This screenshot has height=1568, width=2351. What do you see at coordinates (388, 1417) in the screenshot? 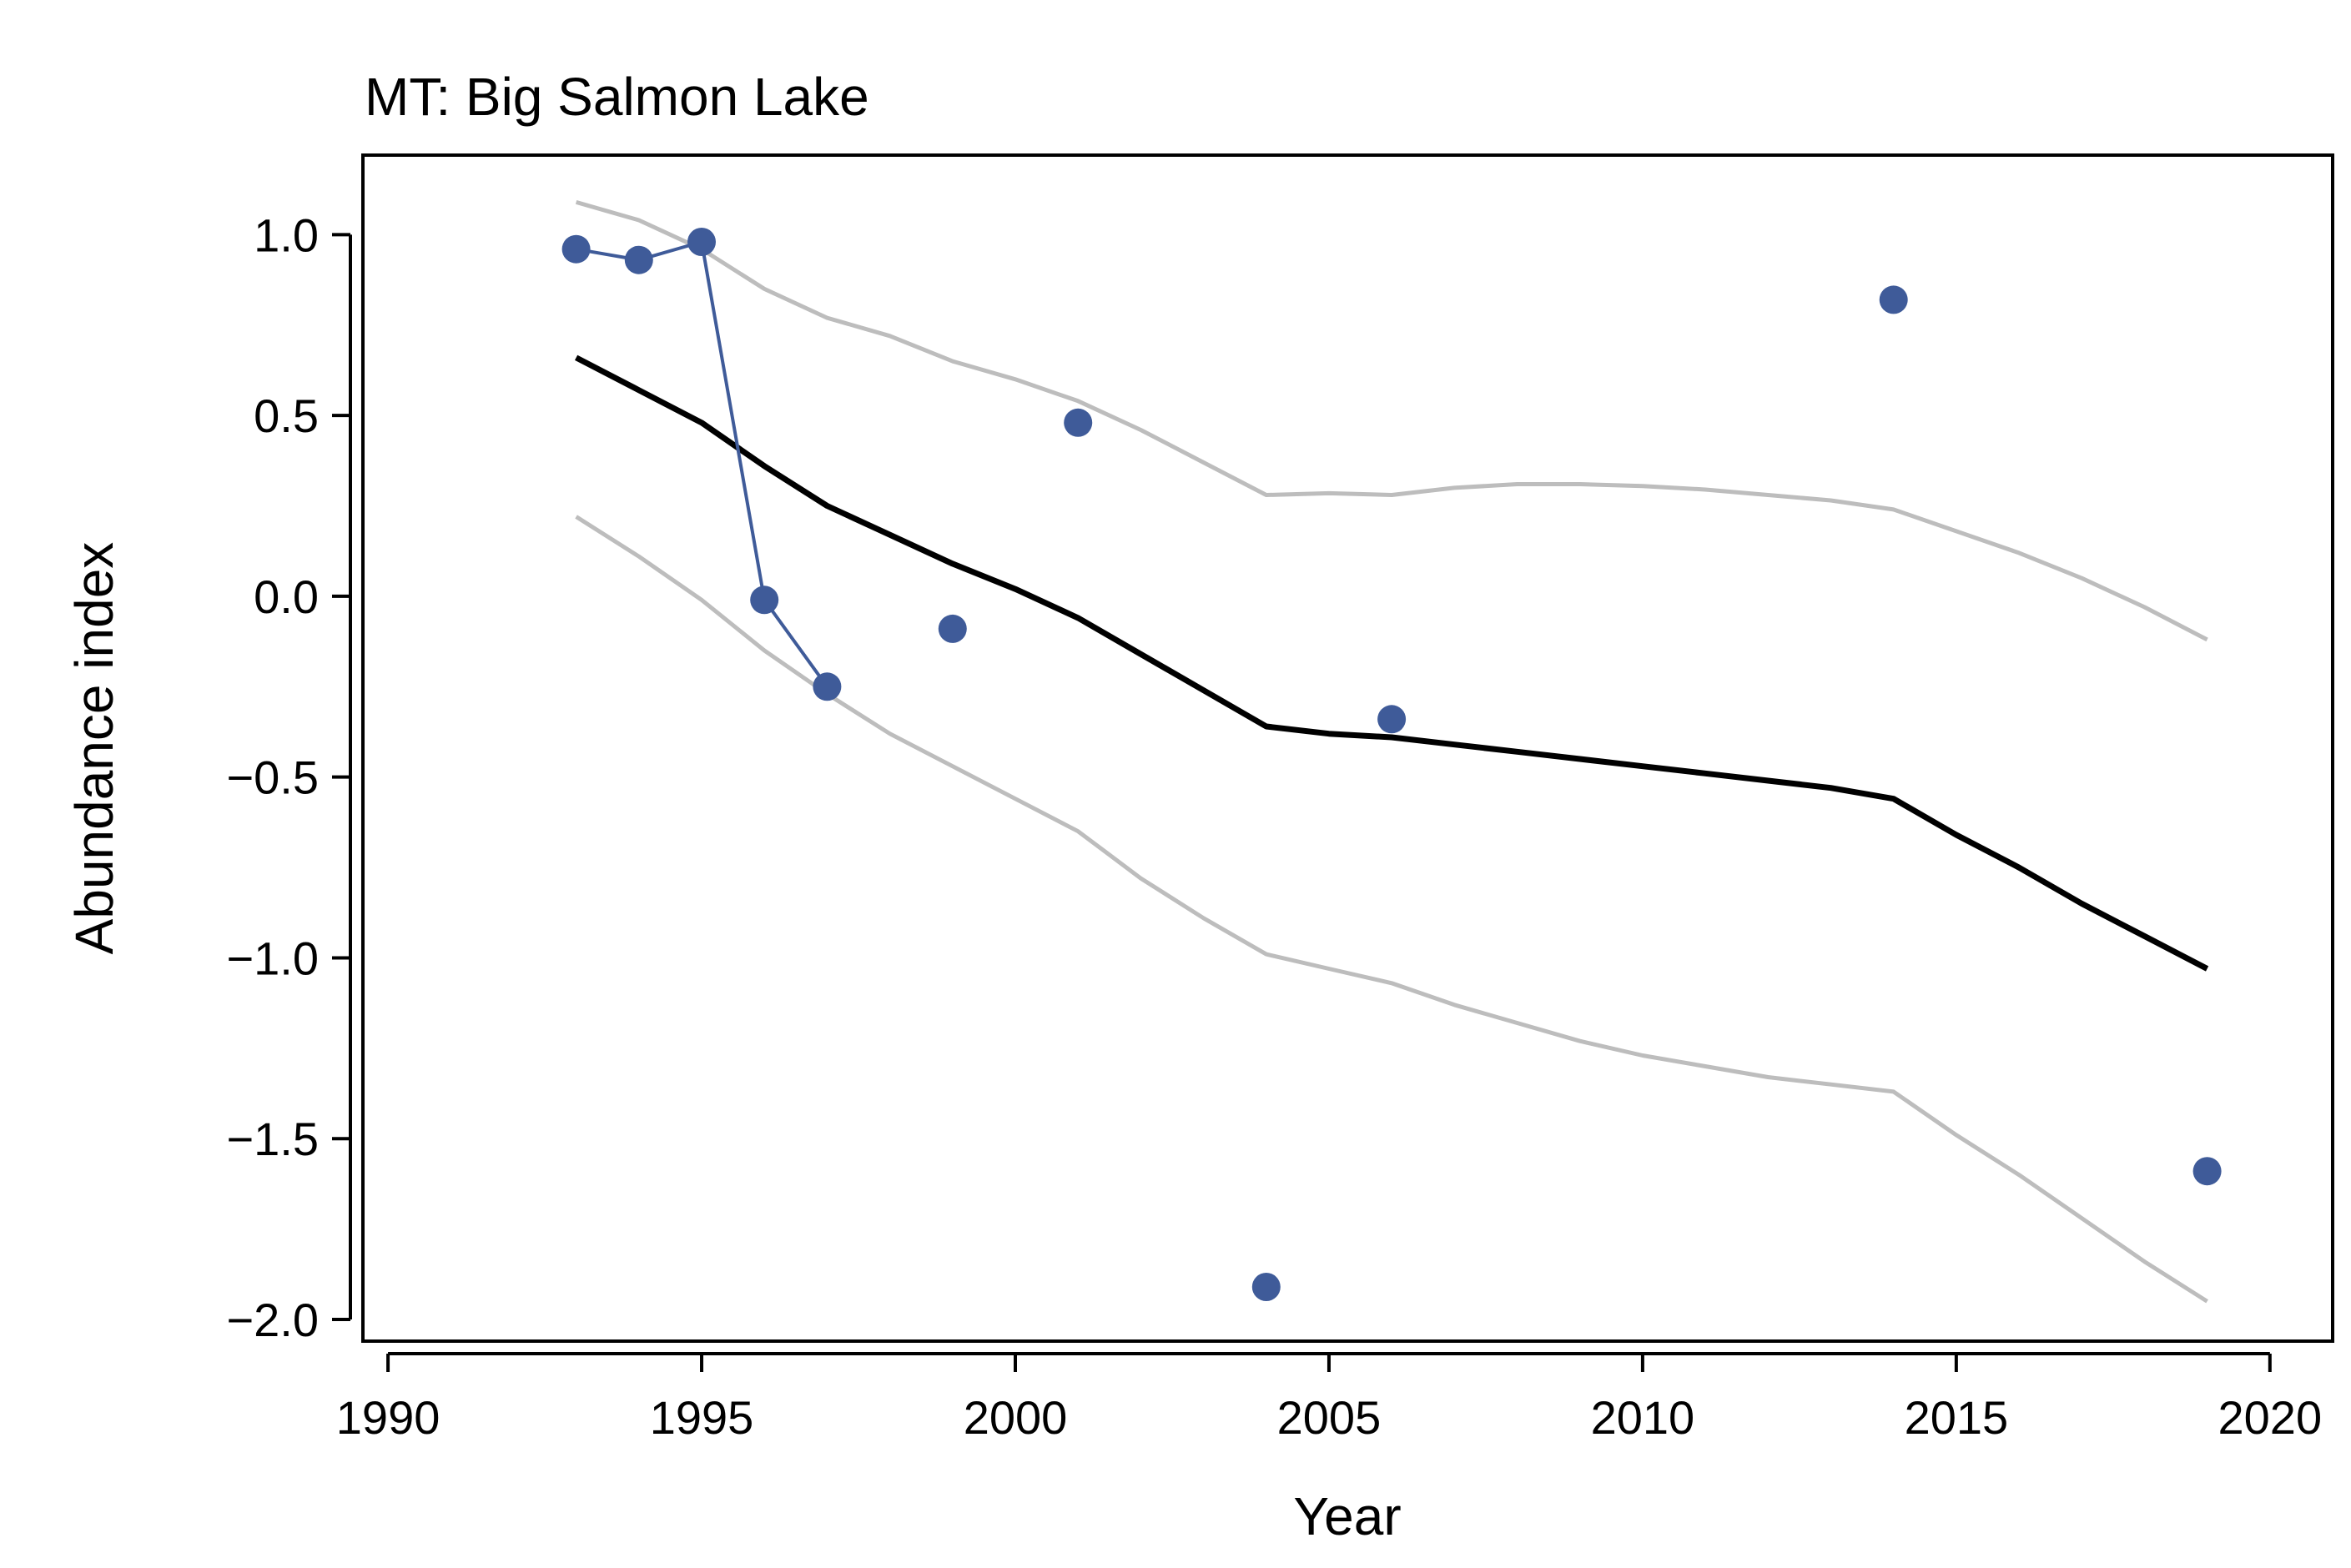
I see `x-tick-label: 1990` at bounding box center [388, 1417].